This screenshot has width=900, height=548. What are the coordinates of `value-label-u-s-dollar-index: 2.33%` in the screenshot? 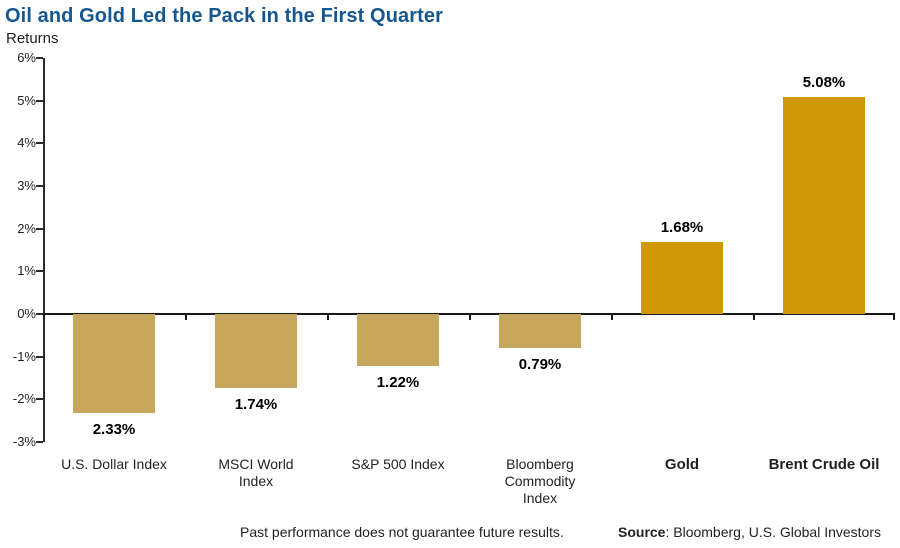 It's located at (114, 430).